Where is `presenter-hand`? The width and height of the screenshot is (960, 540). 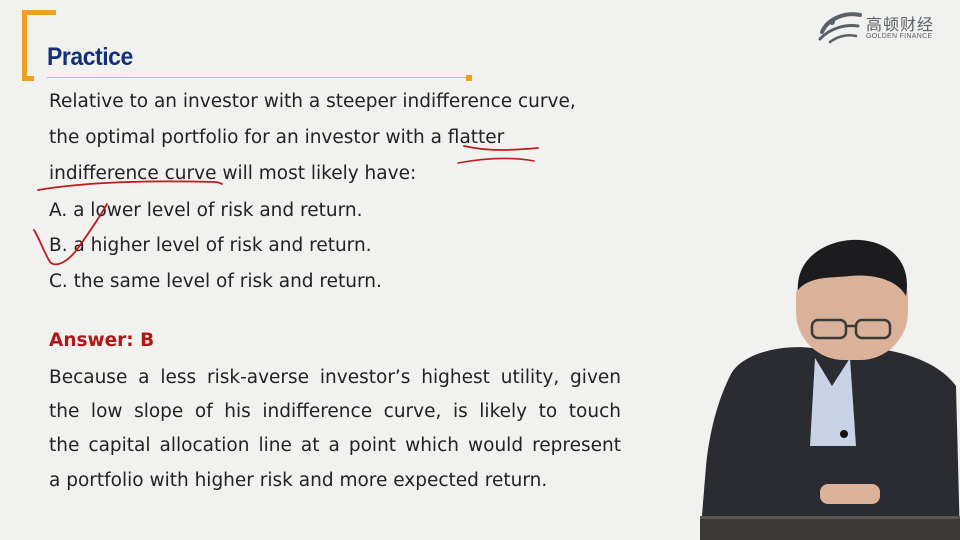 presenter-hand is located at coordinates (850, 494).